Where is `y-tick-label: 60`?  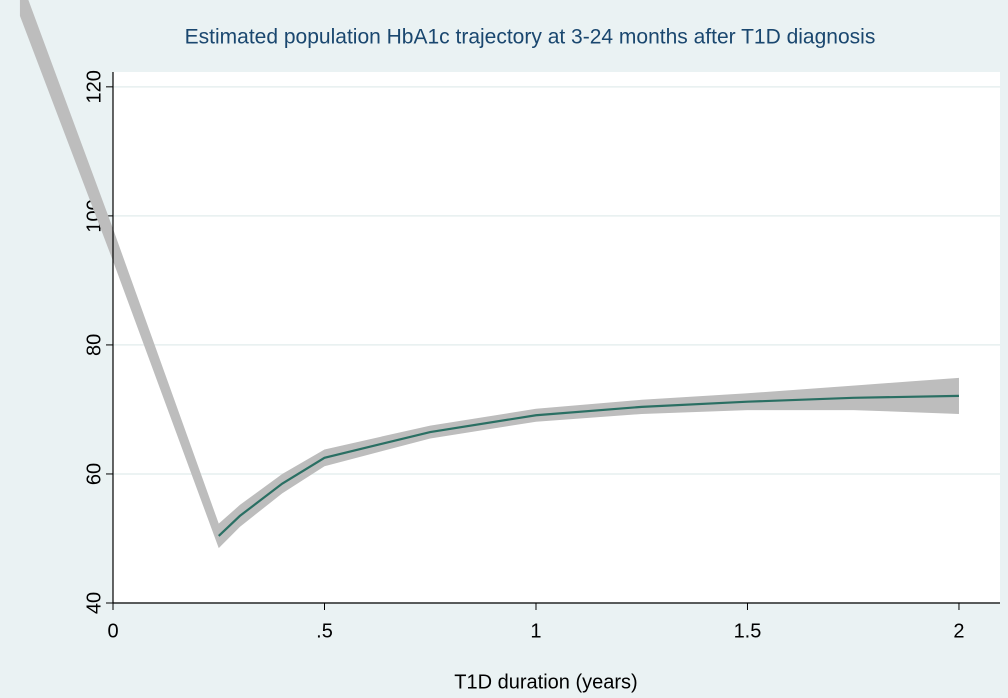 y-tick-label: 60 is located at coordinates (94, 474).